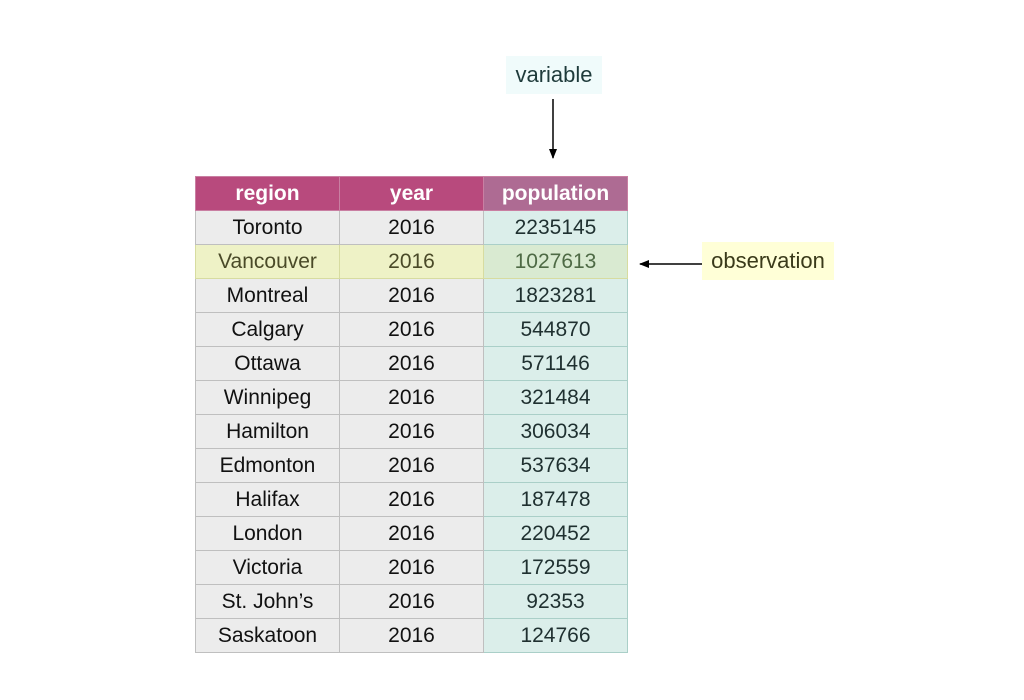 The width and height of the screenshot is (1024, 700). What do you see at coordinates (267, 567) in the screenshot?
I see `cell-region: Victoria` at bounding box center [267, 567].